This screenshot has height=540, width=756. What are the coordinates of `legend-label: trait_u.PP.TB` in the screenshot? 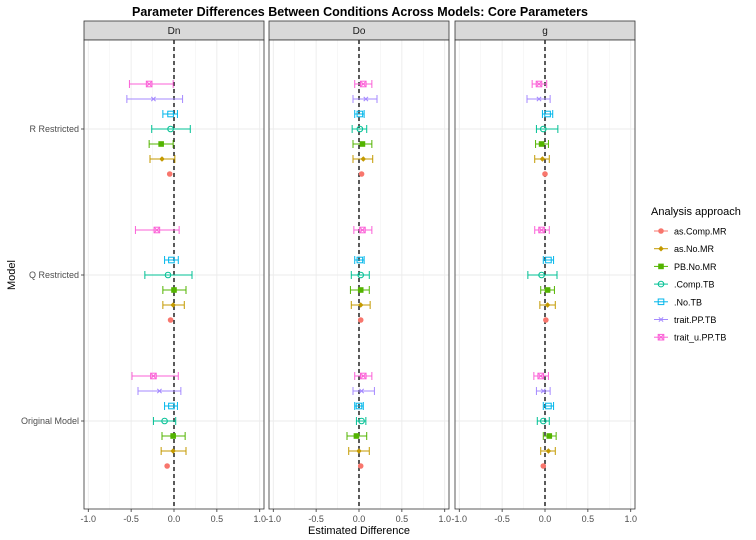 It's located at (700, 338).